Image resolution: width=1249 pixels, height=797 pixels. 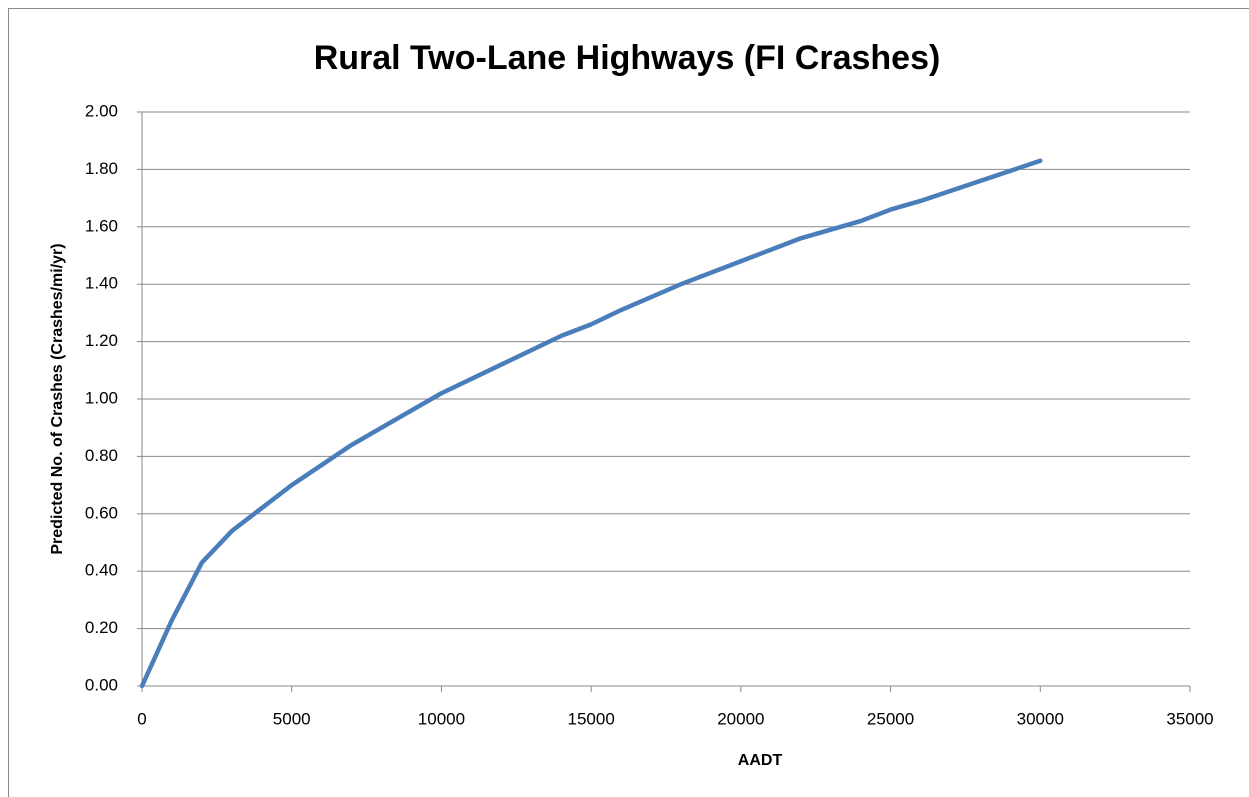 I want to click on x-tick-label: 35000, so click(x=1189, y=718).